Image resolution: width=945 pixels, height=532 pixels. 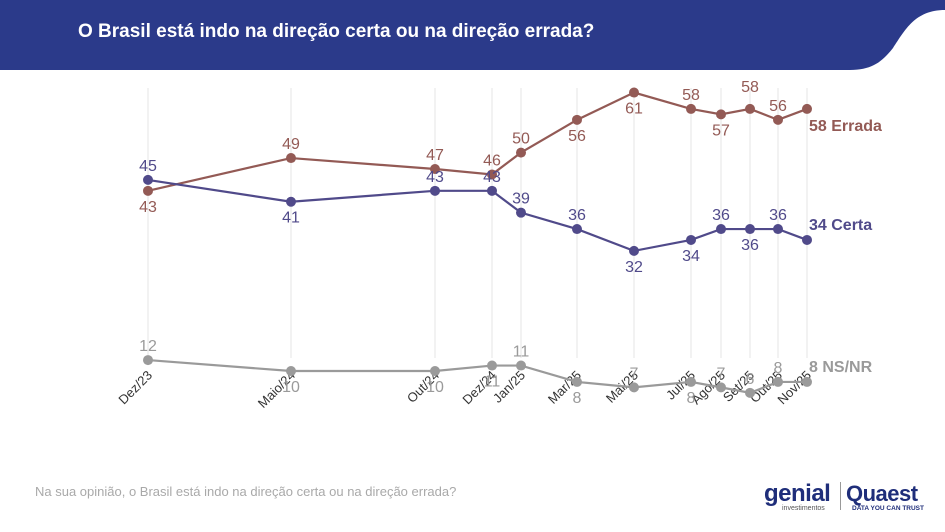 I want to click on data-label: 49, so click(x=291, y=144).